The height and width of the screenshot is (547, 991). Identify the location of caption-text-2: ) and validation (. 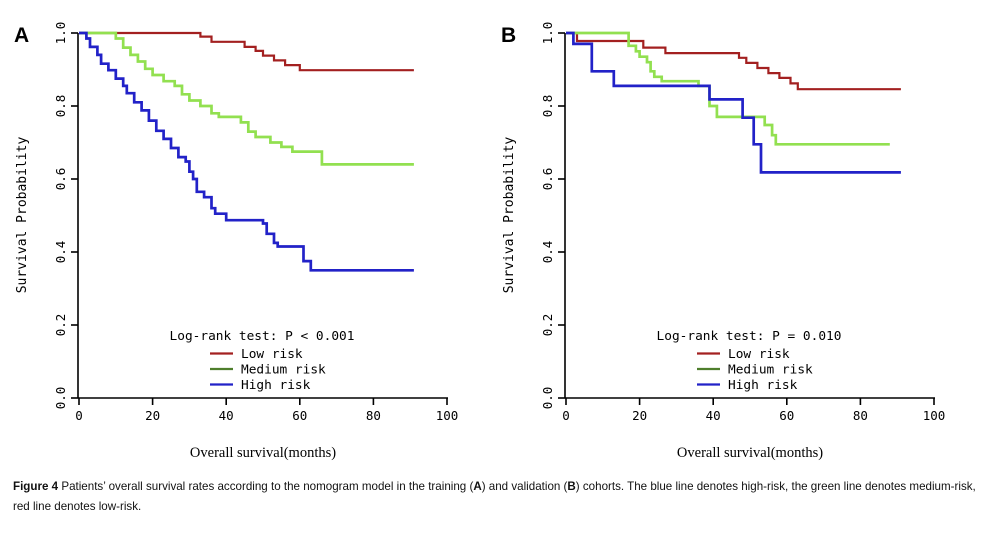
(524, 486).